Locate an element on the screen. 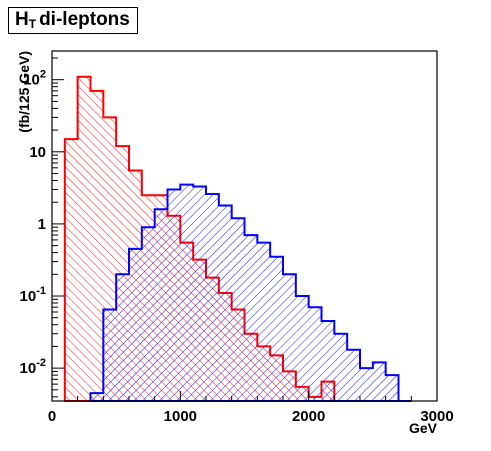  title-subscript: T is located at coordinates (32, 24).